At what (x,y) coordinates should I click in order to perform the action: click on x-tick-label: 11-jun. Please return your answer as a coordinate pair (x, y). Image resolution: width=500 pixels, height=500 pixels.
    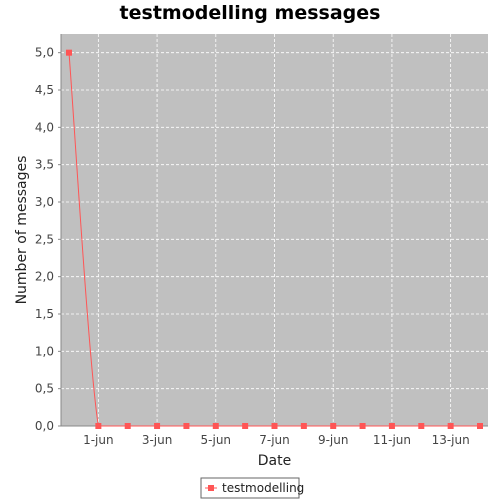
    Looking at the image, I should click on (392, 440).